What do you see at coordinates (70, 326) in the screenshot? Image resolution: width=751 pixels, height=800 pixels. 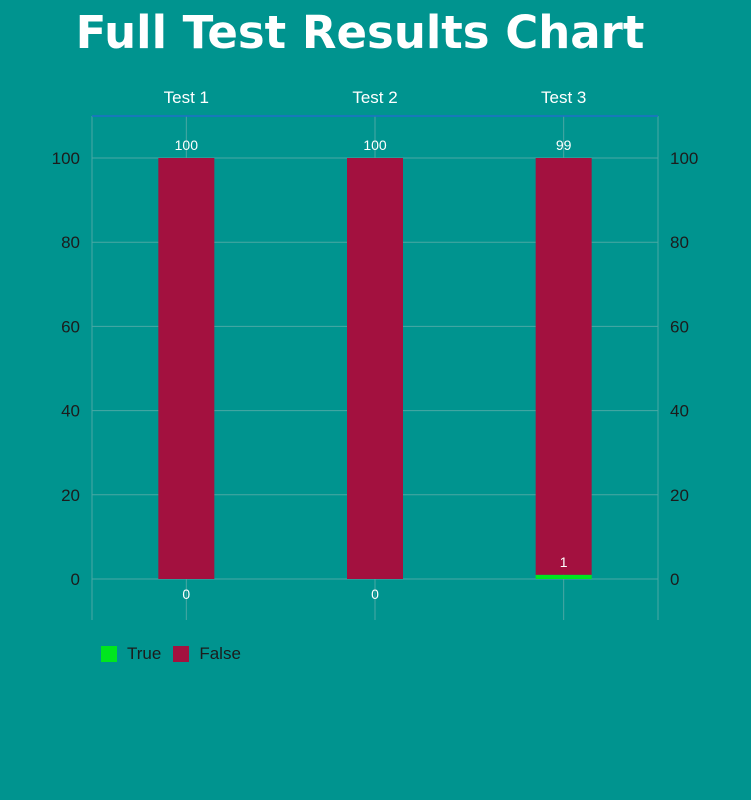 I see `y-tick-left-60: 60` at bounding box center [70, 326].